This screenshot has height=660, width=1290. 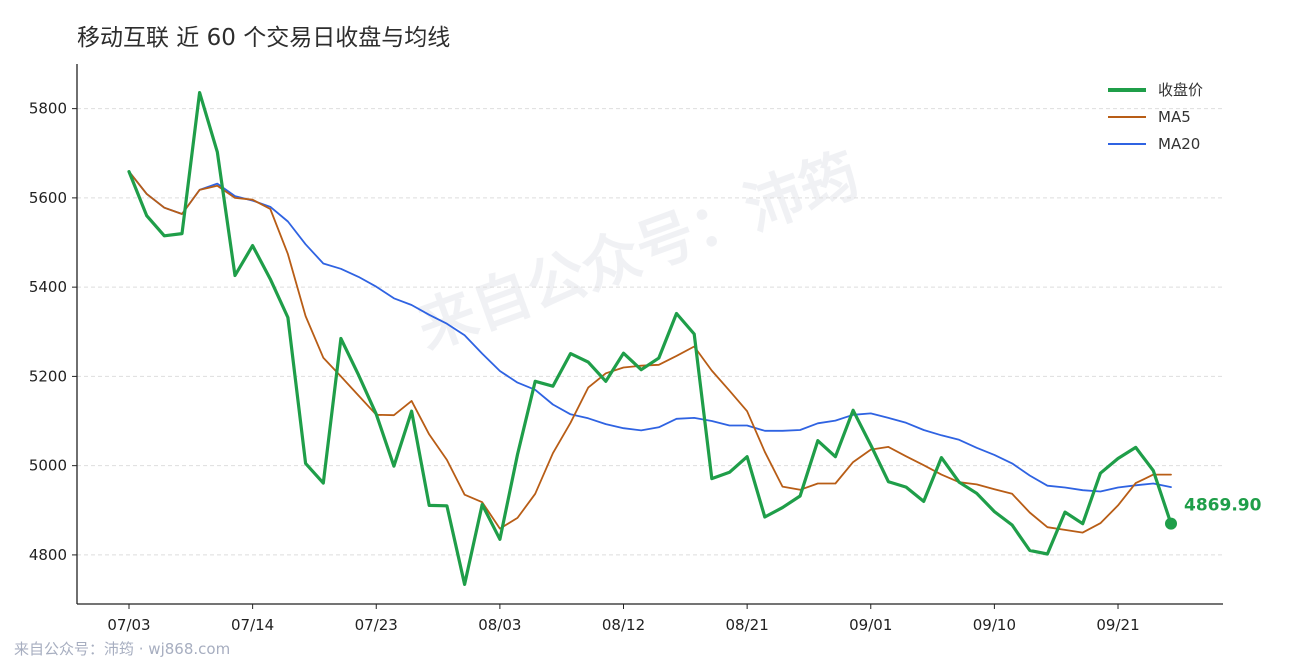 I want to click on legend-swatch-ma20, so click(x=1127, y=143).